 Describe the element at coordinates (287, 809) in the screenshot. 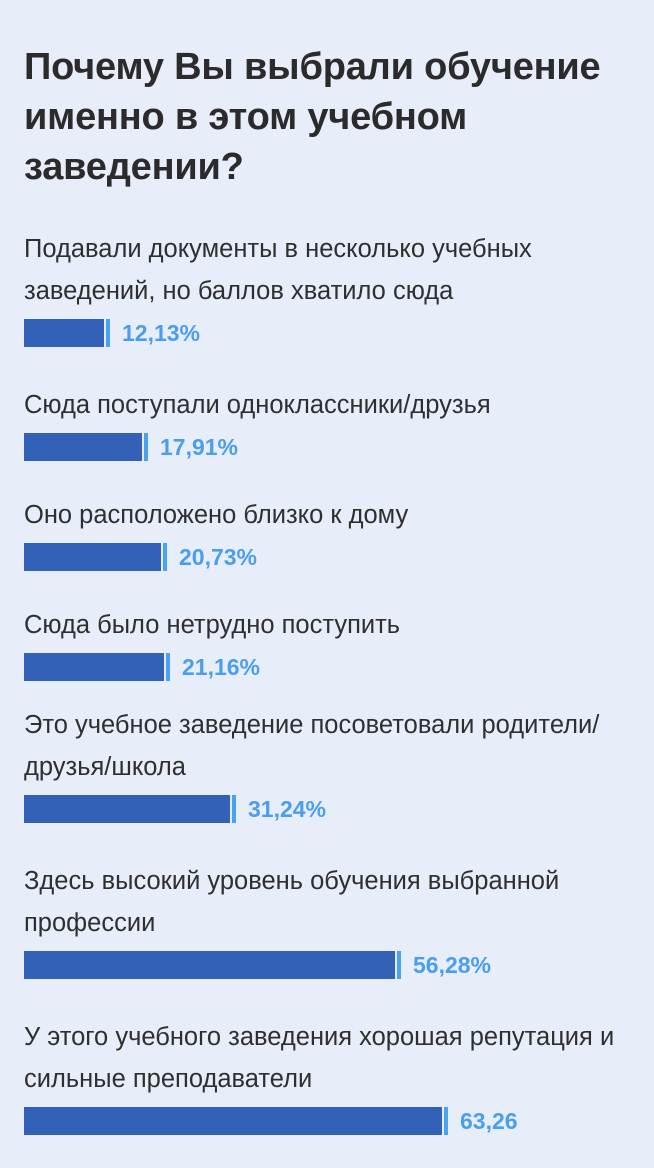

I see `value-label: 31,24%` at that location.